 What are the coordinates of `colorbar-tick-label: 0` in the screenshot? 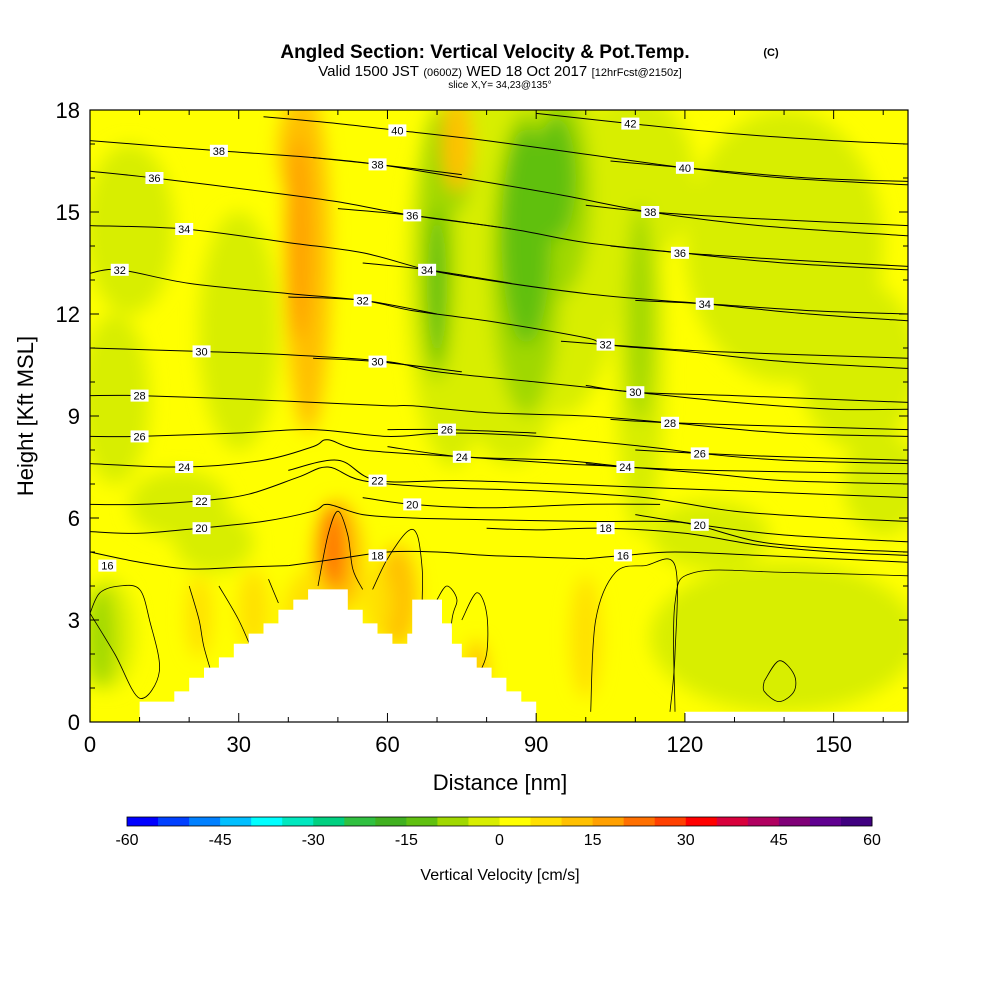 It's located at (499, 840).